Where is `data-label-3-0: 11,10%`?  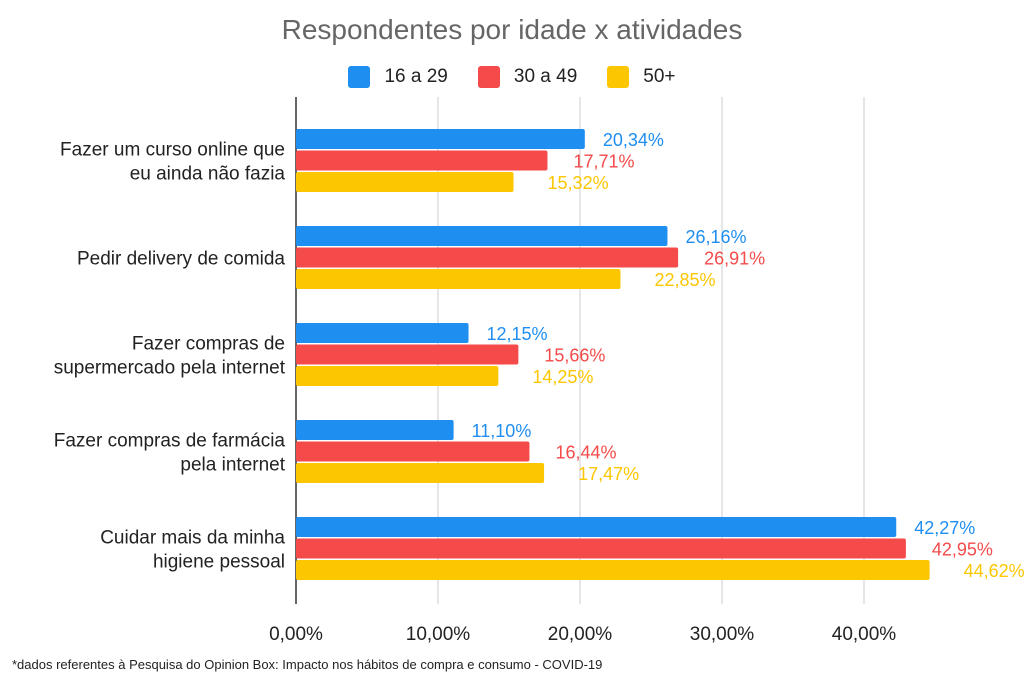 data-label-3-0: 11,10% is located at coordinates (502, 431).